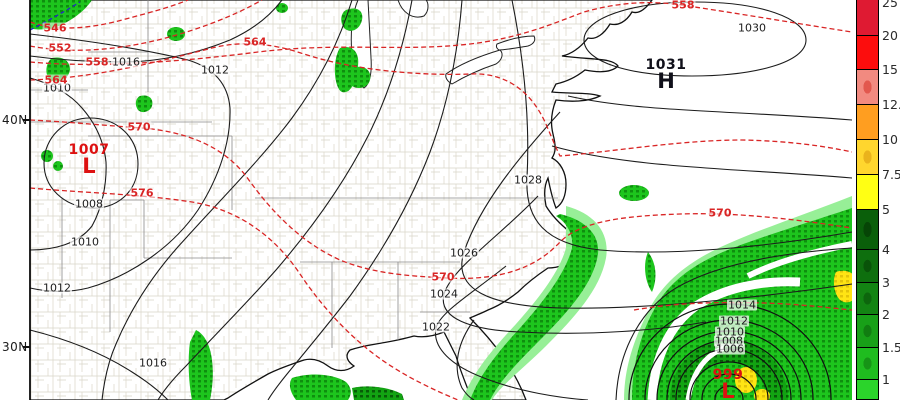 This screenshot has width=900, height=400. I want to click on legend-value-label: 20, so click(890, 35).